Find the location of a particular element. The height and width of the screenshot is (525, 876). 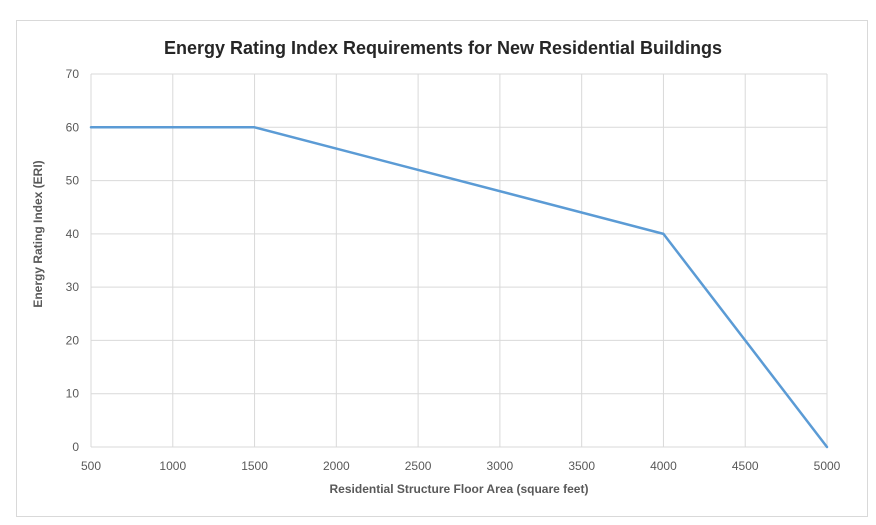

y-tick-label: 10 is located at coordinates (73, 394).